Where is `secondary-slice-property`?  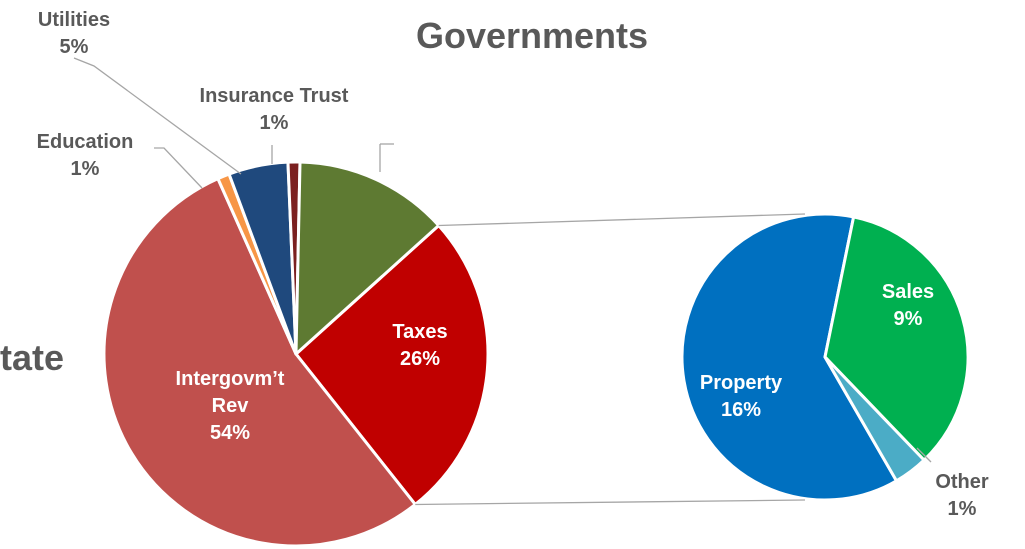 secondary-slice-property is located at coordinates (789, 357).